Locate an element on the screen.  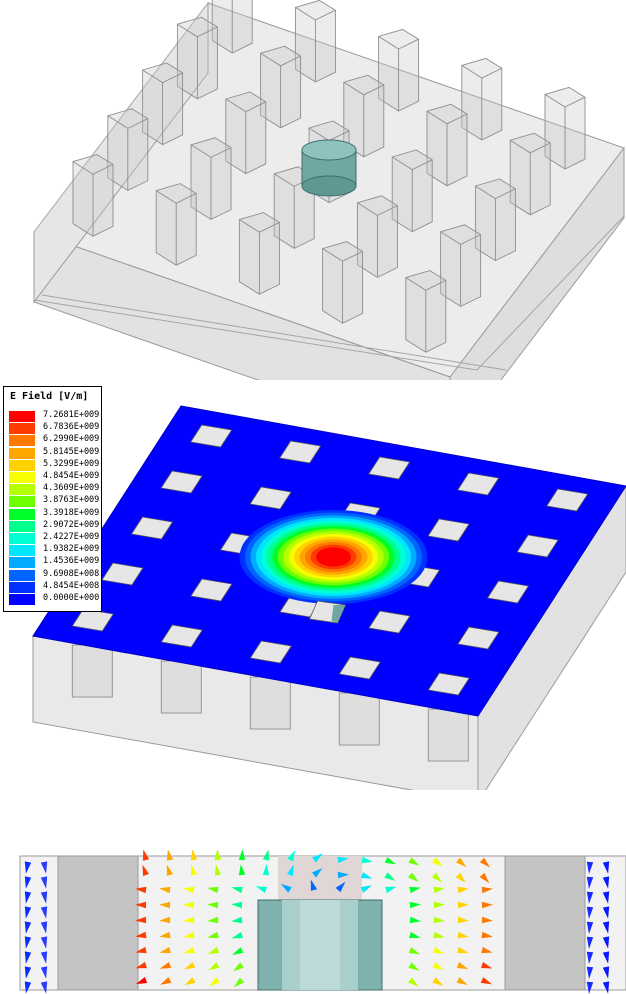
legend-value: 4.8454E+008 is located at coordinates (71, 585).